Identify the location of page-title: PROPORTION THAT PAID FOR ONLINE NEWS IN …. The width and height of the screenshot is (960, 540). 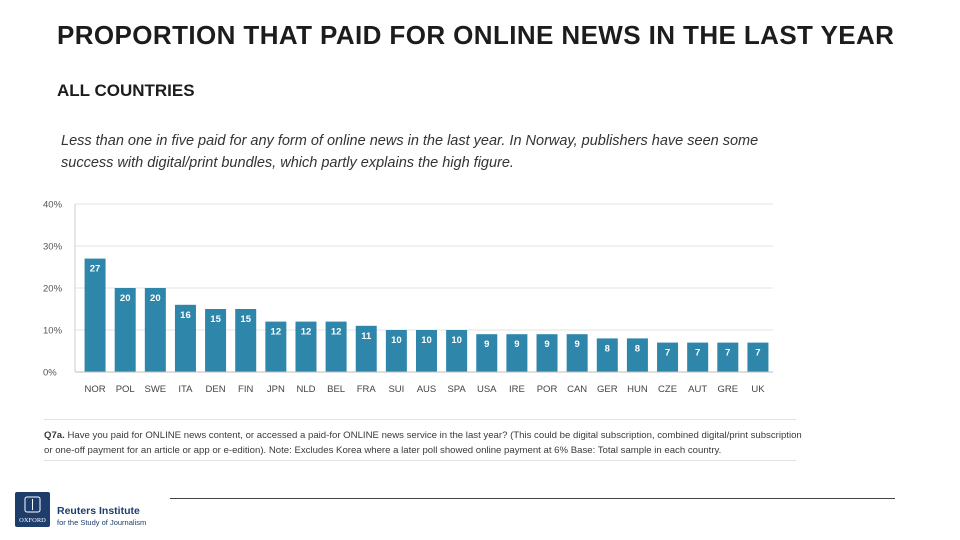
(476, 35).